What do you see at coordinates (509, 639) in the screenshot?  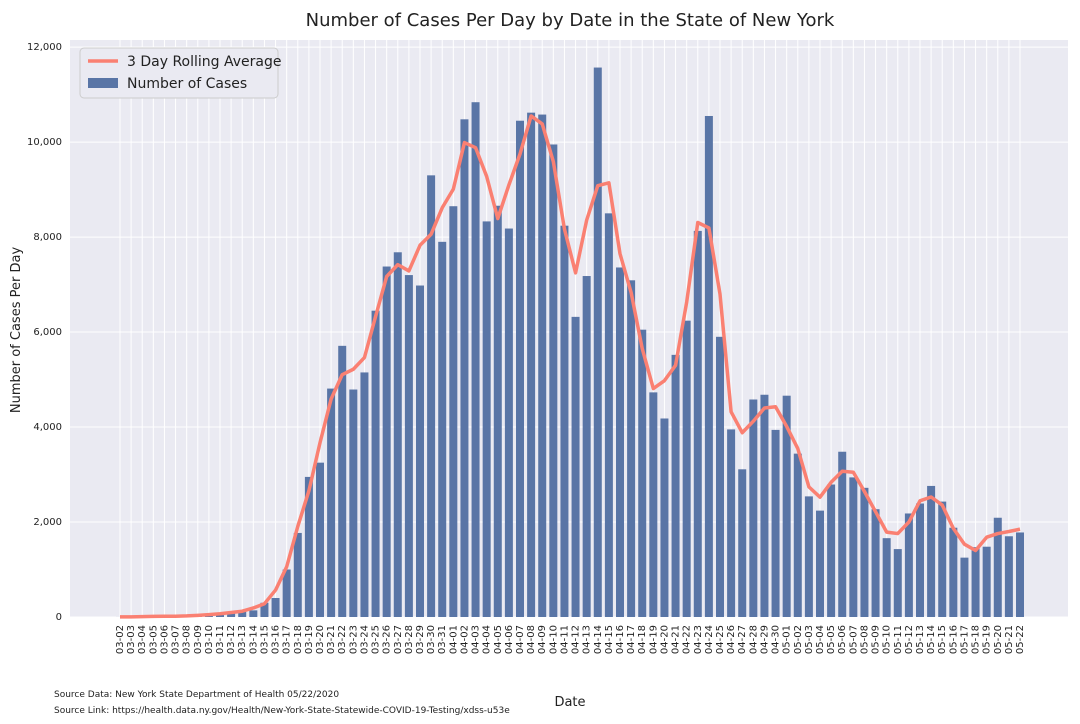 I see `x-tick-label: 04-06` at bounding box center [509, 639].